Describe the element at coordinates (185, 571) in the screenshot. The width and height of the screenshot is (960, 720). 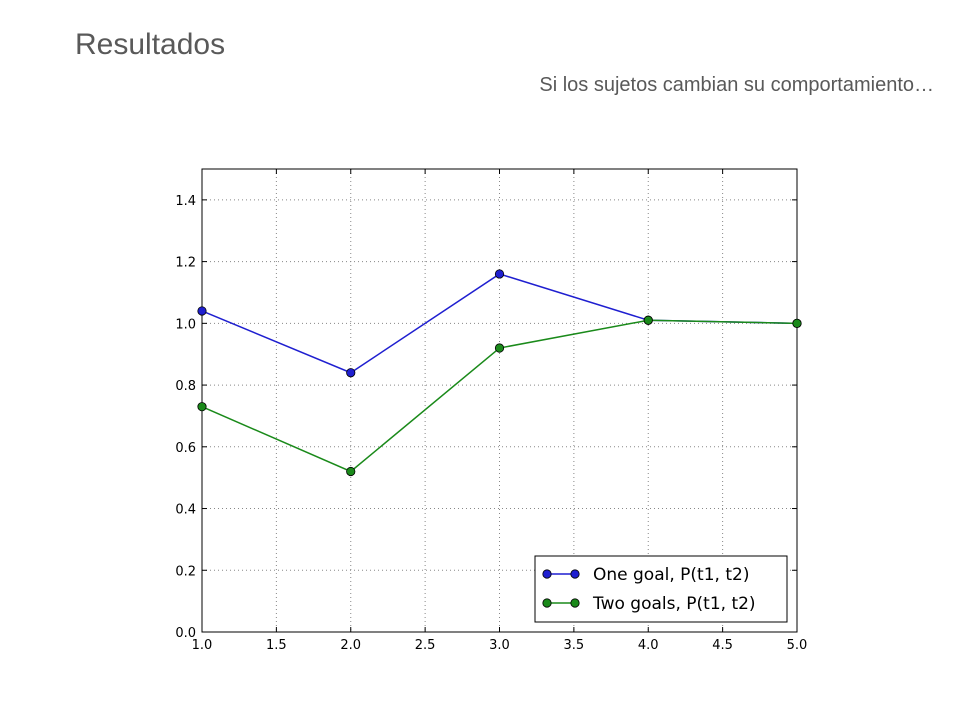
I see `y-tick-label: 0.2` at that location.